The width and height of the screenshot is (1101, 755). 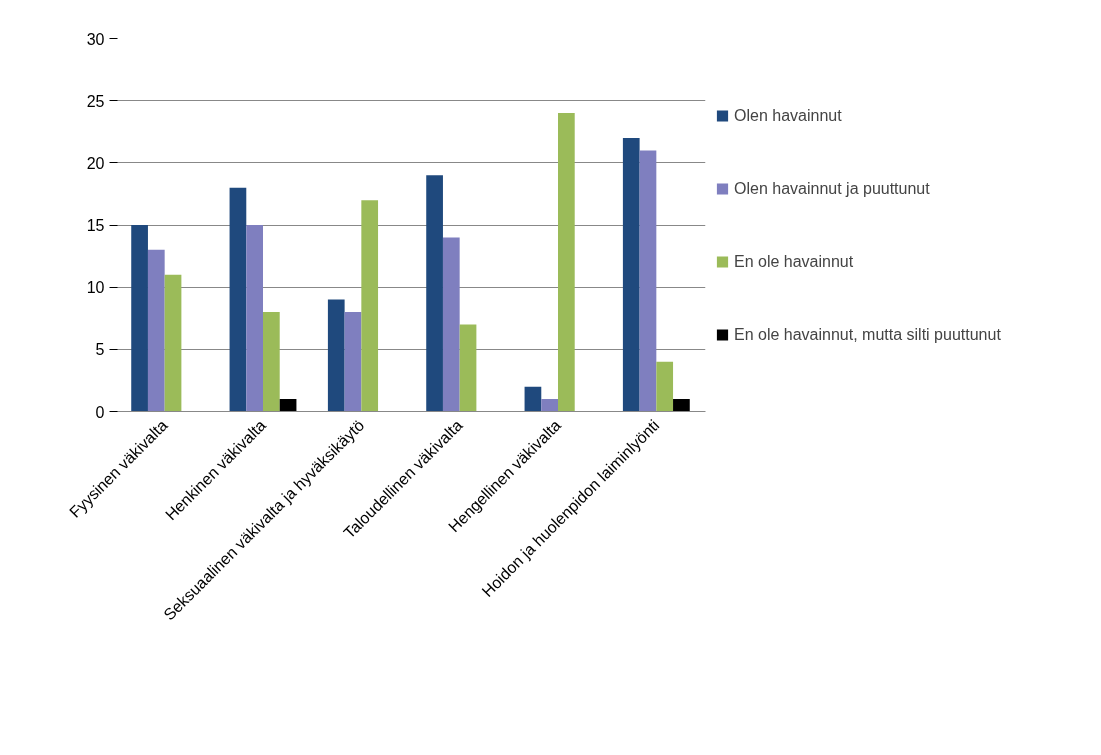 What do you see at coordinates (788, 115) in the screenshot?
I see `legend-label: Olen havainnut` at bounding box center [788, 115].